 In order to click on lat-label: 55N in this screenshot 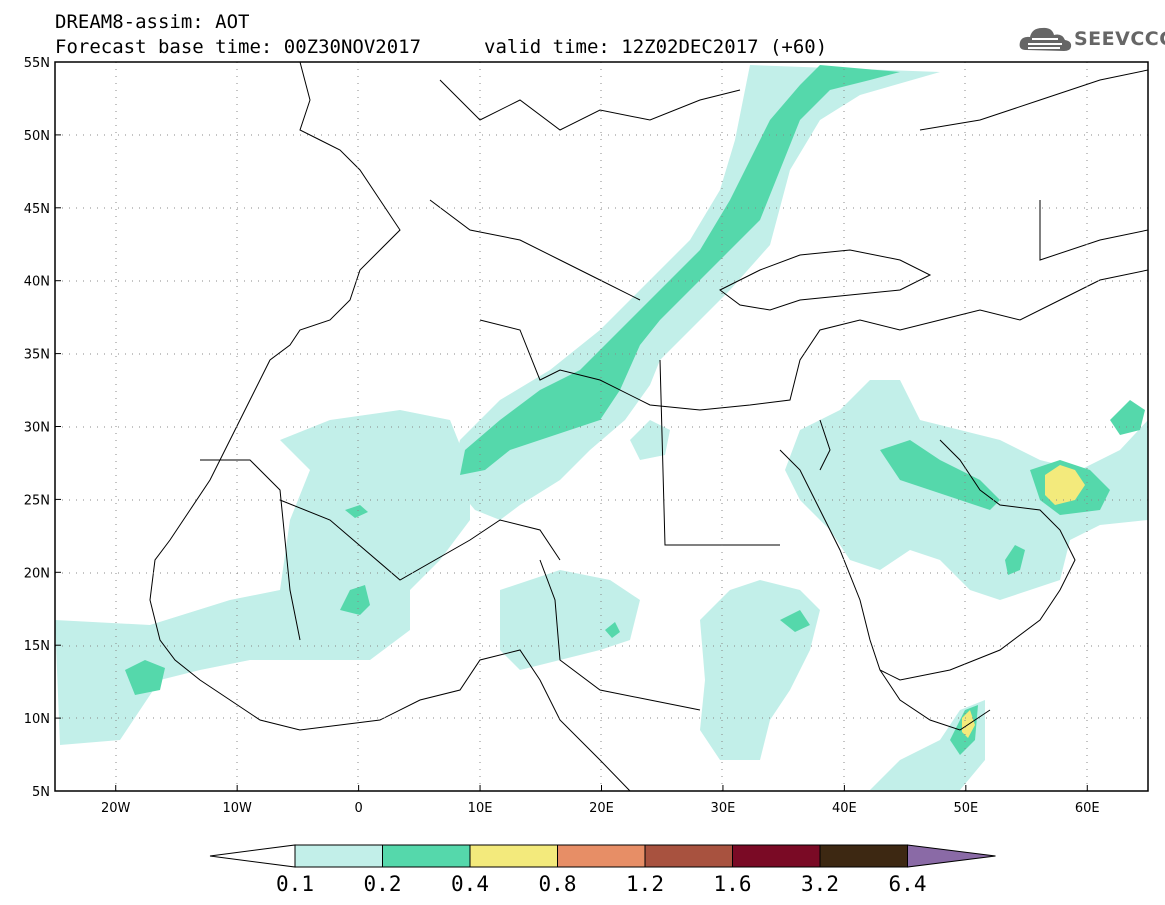, I will do `click(37, 63)`.